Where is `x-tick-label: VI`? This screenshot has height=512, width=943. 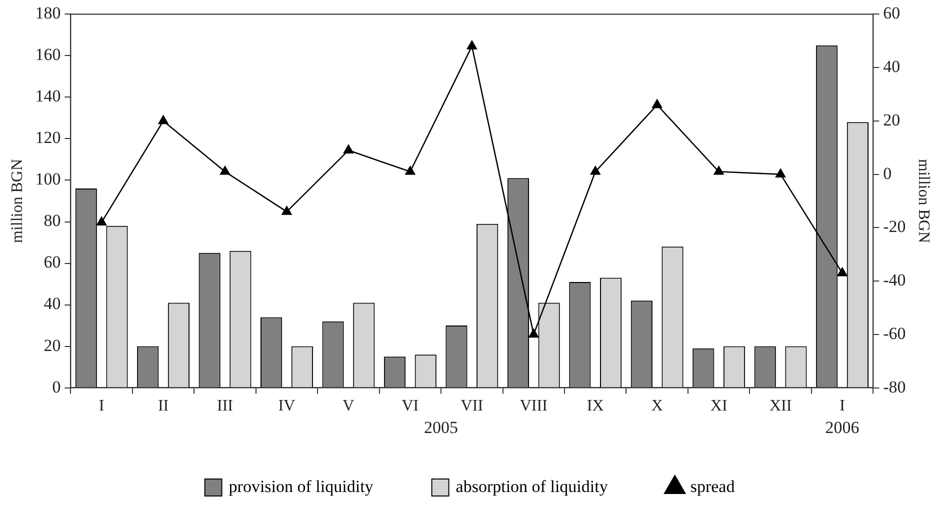
x-tick-label: VI is located at coordinates (410, 406).